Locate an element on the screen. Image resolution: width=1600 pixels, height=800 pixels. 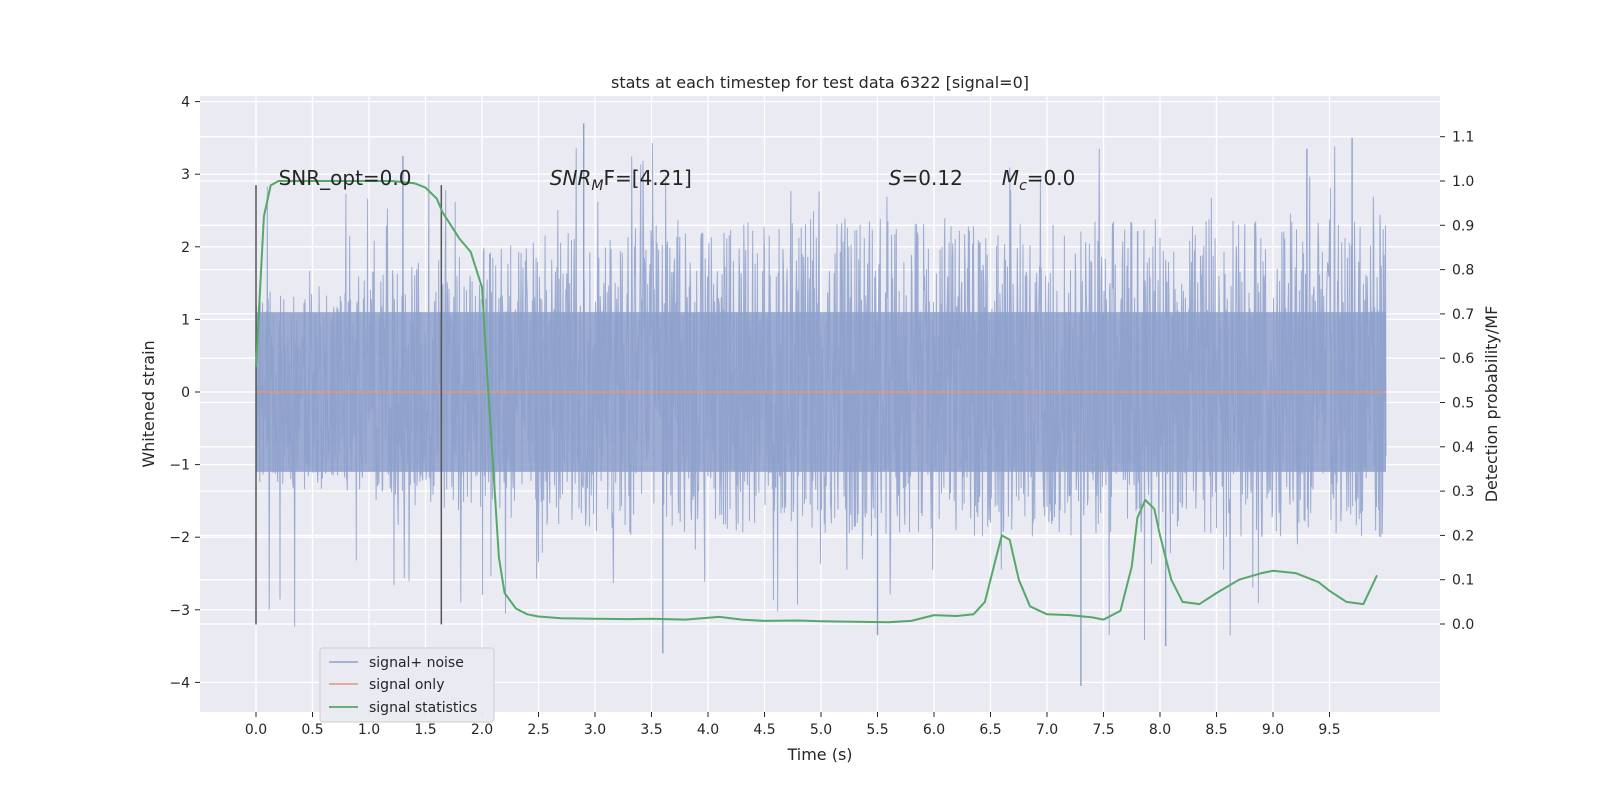
x-tick-label: 8.0 is located at coordinates (1160, 730).